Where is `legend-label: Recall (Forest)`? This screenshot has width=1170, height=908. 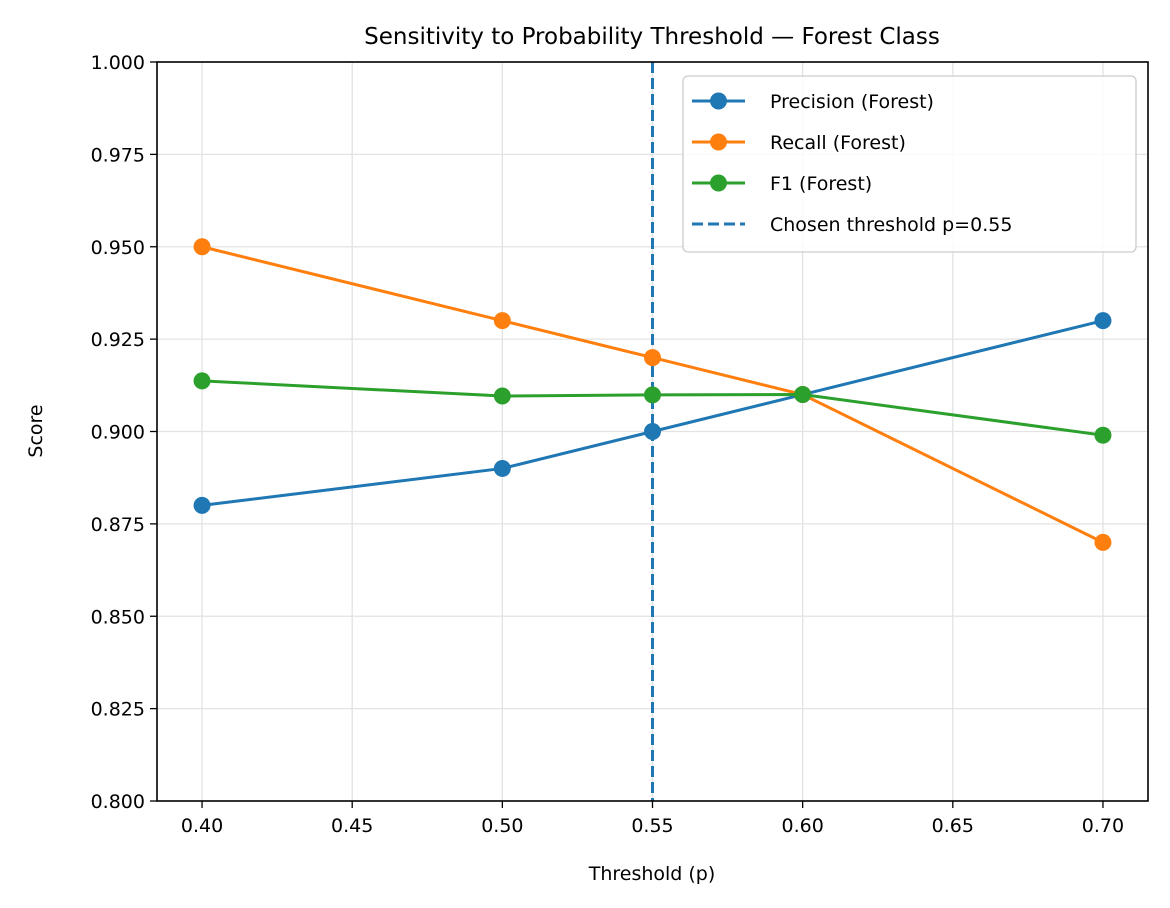 legend-label: Recall (Forest) is located at coordinates (838, 143).